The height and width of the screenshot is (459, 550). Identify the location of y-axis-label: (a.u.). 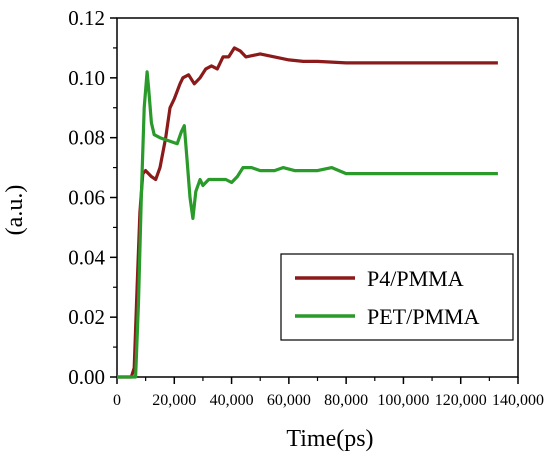
(15, 210).